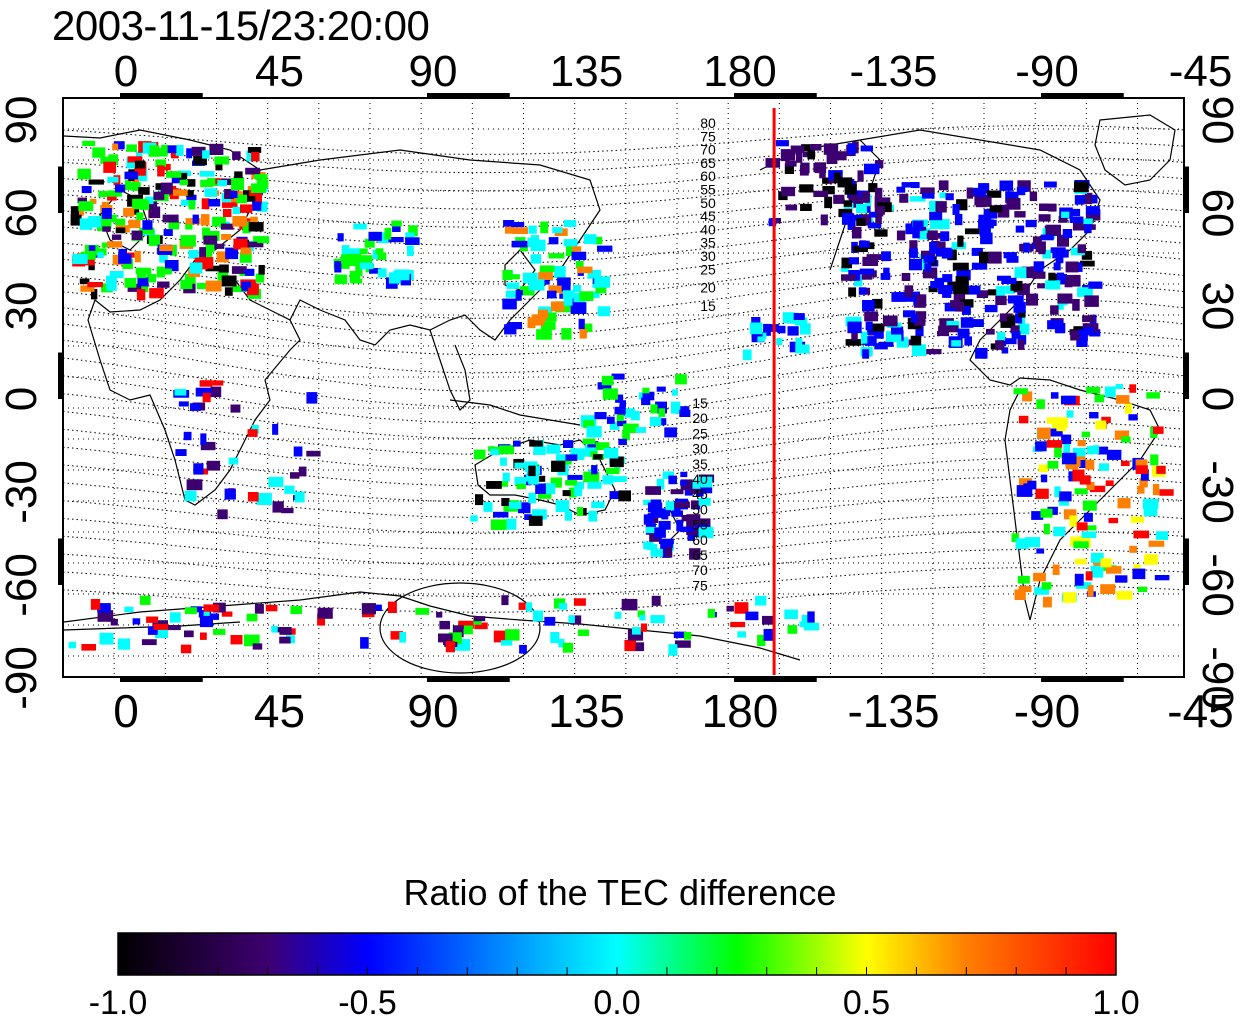 The image size is (1240, 1024). Describe the element at coordinates (708, 216) in the screenshot. I see `contour-label: 45` at that location.